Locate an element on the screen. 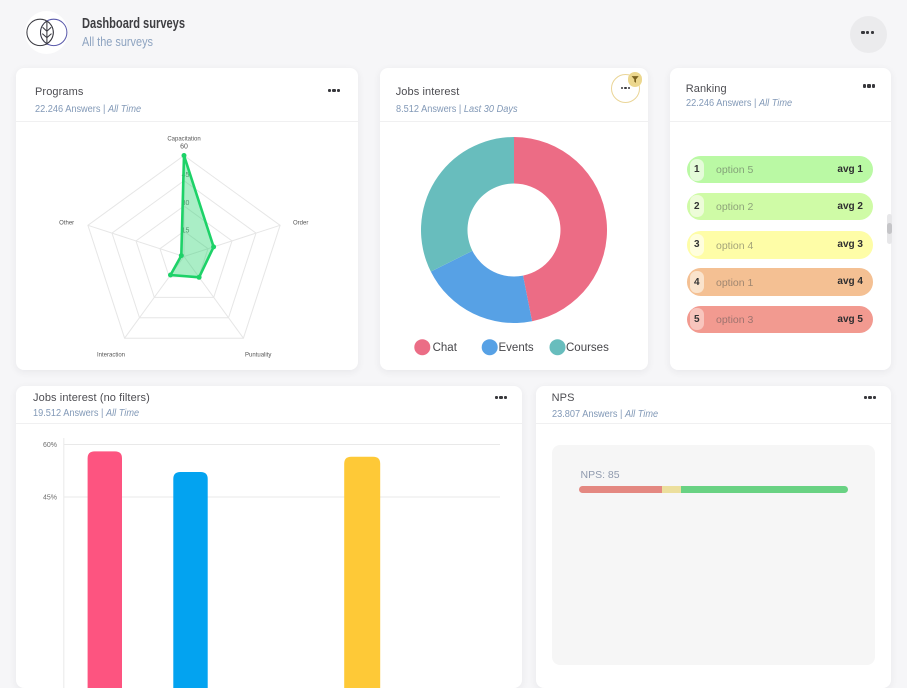 The image size is (907, 688). svg-text: 45 is located at coordinates (186, 175).